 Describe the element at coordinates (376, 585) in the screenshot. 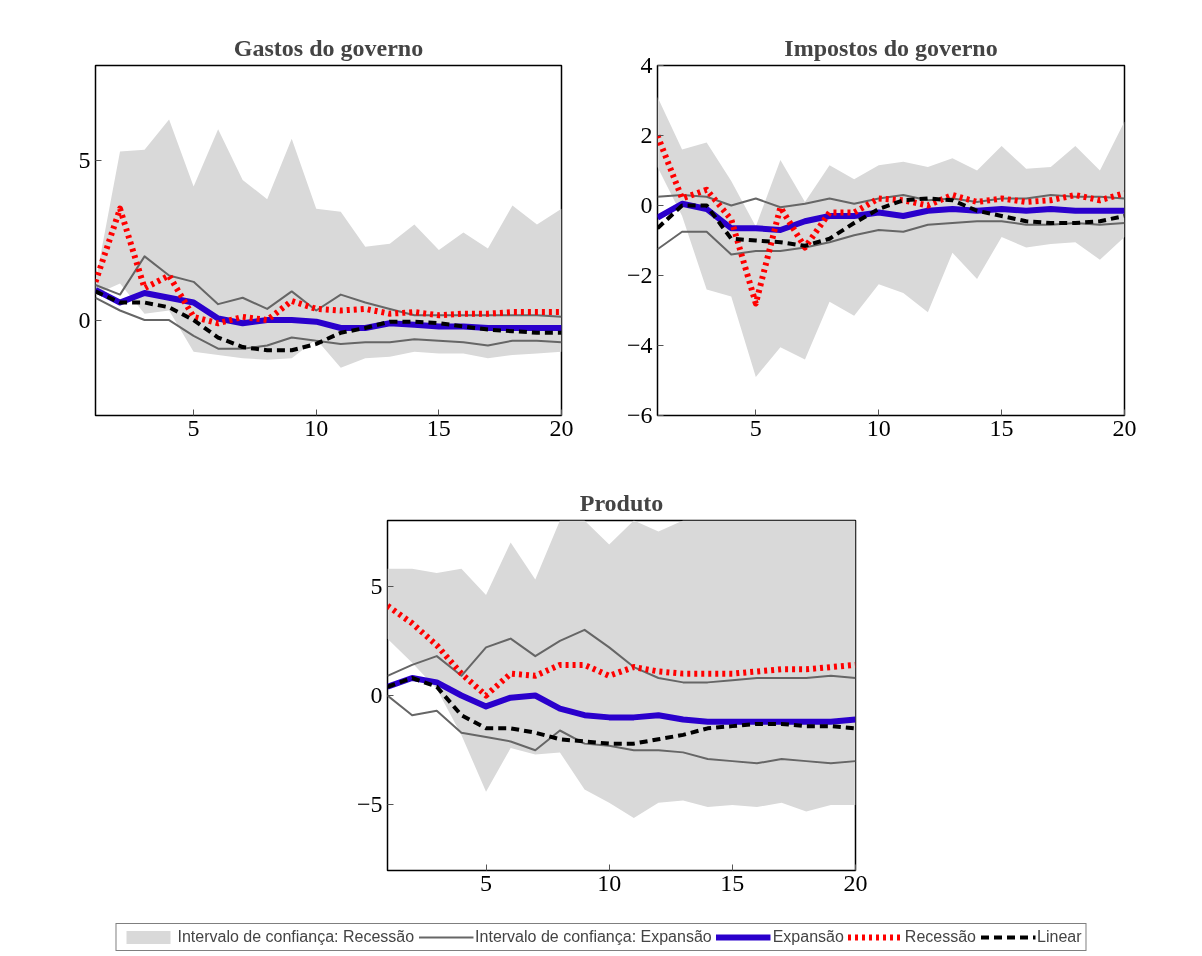

I see `y-tick-label: 5` at that location.